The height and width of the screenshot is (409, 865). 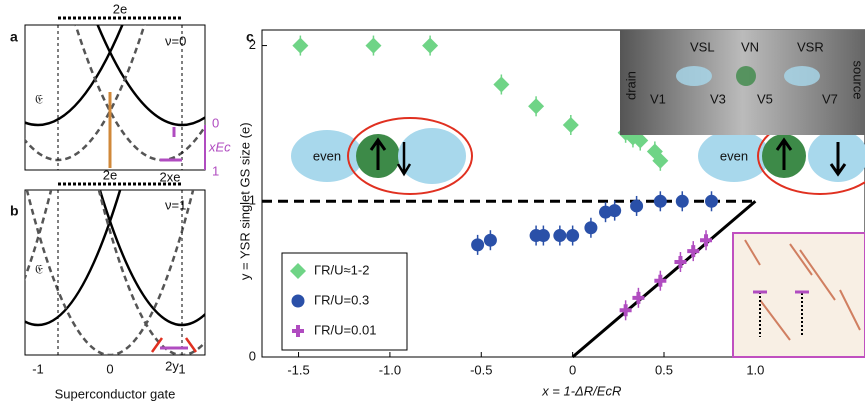 I want to click on label: source, so click(x=858, y=79).